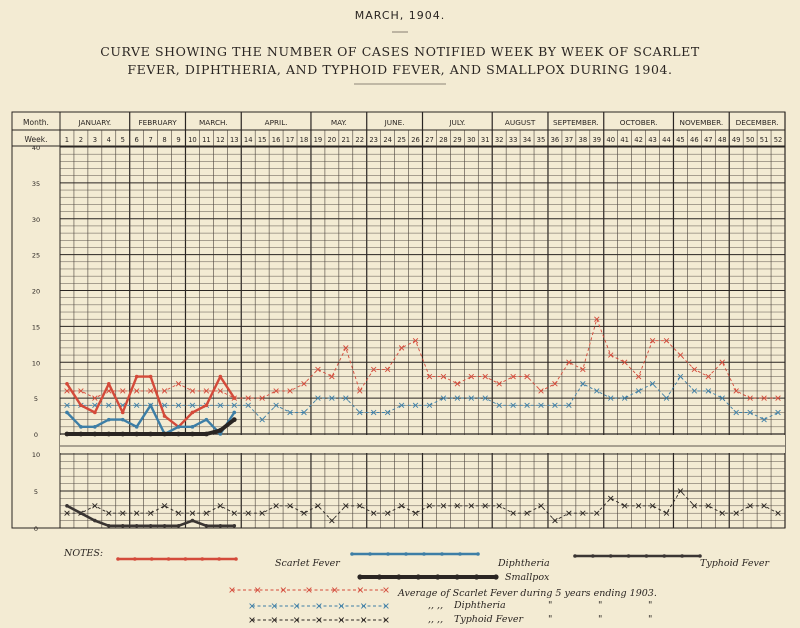  What do you see at coordinates (422, 444) in the screenshot?
I see `panel-gap` at bounding box center [422, 444].